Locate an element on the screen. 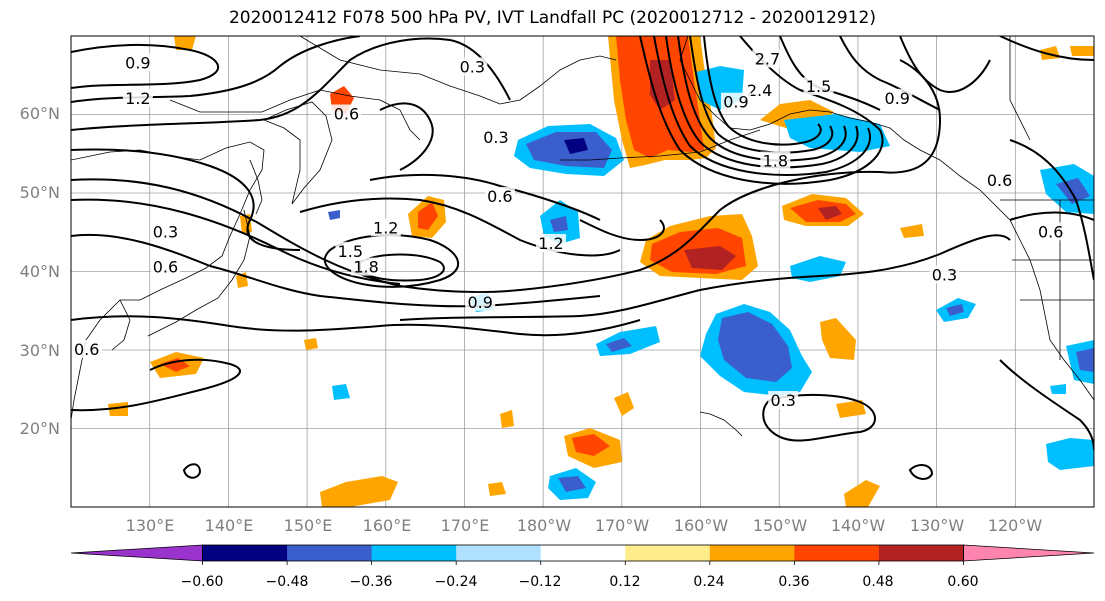  colorbar-tick-label: 0.12 is located at coordinates (624, 582).